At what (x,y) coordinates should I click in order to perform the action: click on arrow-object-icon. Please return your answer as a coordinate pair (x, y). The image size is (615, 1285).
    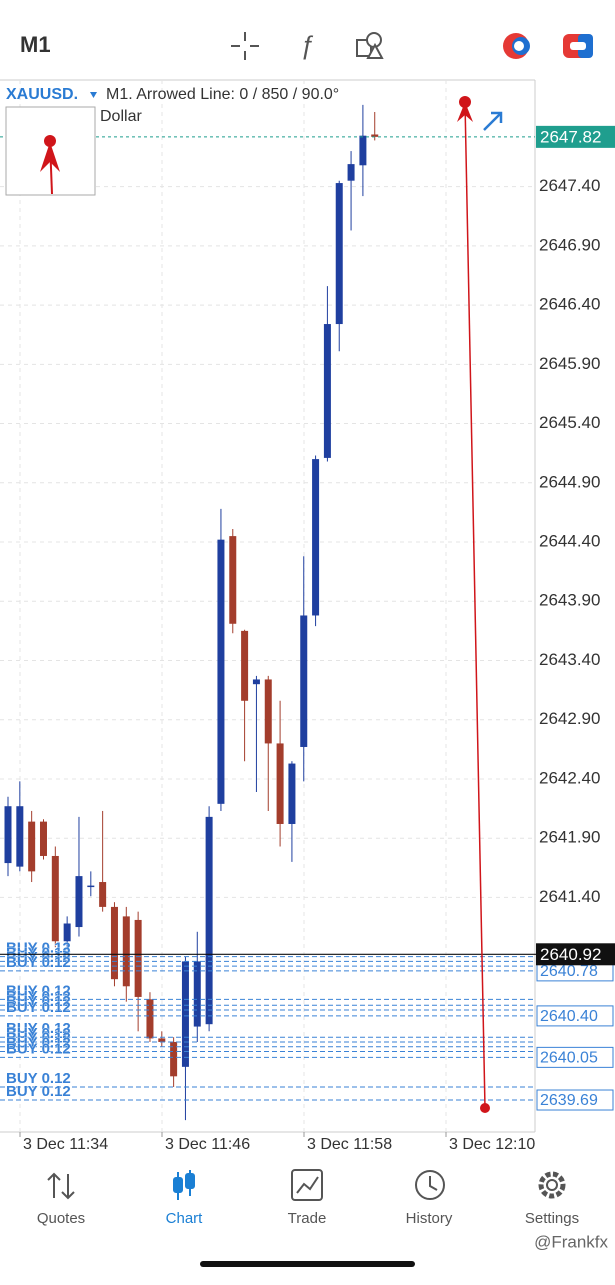
    Looking at the image, I should click on (493, 121).